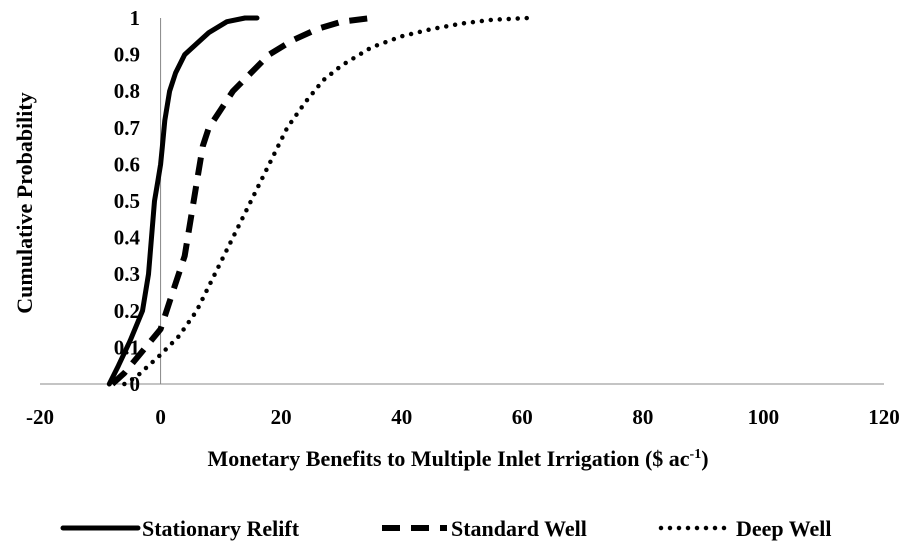 Image resolution: width=911 pixels, height=548 pixels. I want to click on legend: Stationary Relift Standard Well Deep Well, so click(446, 528).